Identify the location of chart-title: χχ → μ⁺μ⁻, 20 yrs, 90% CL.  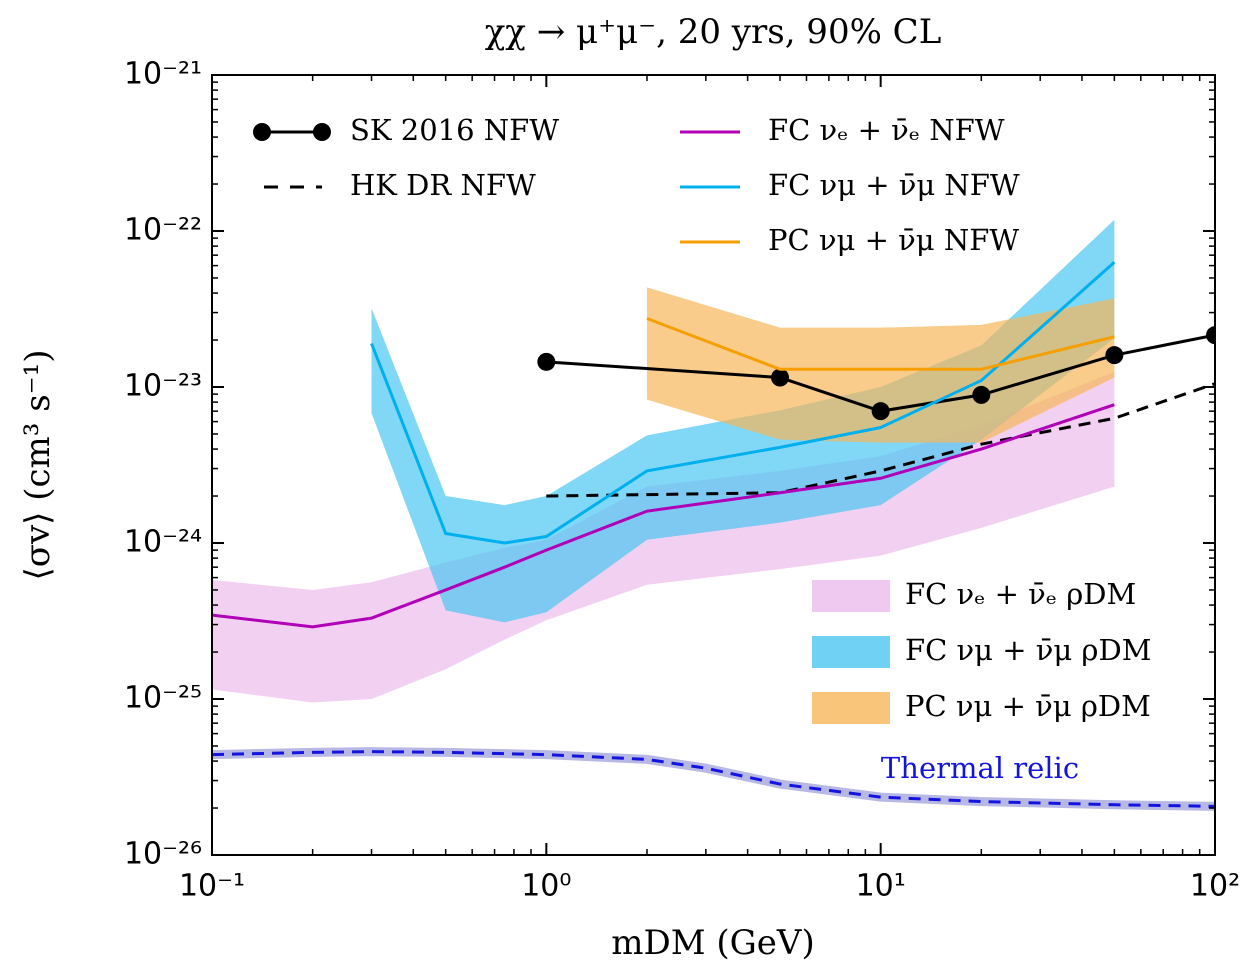
(713, 32).